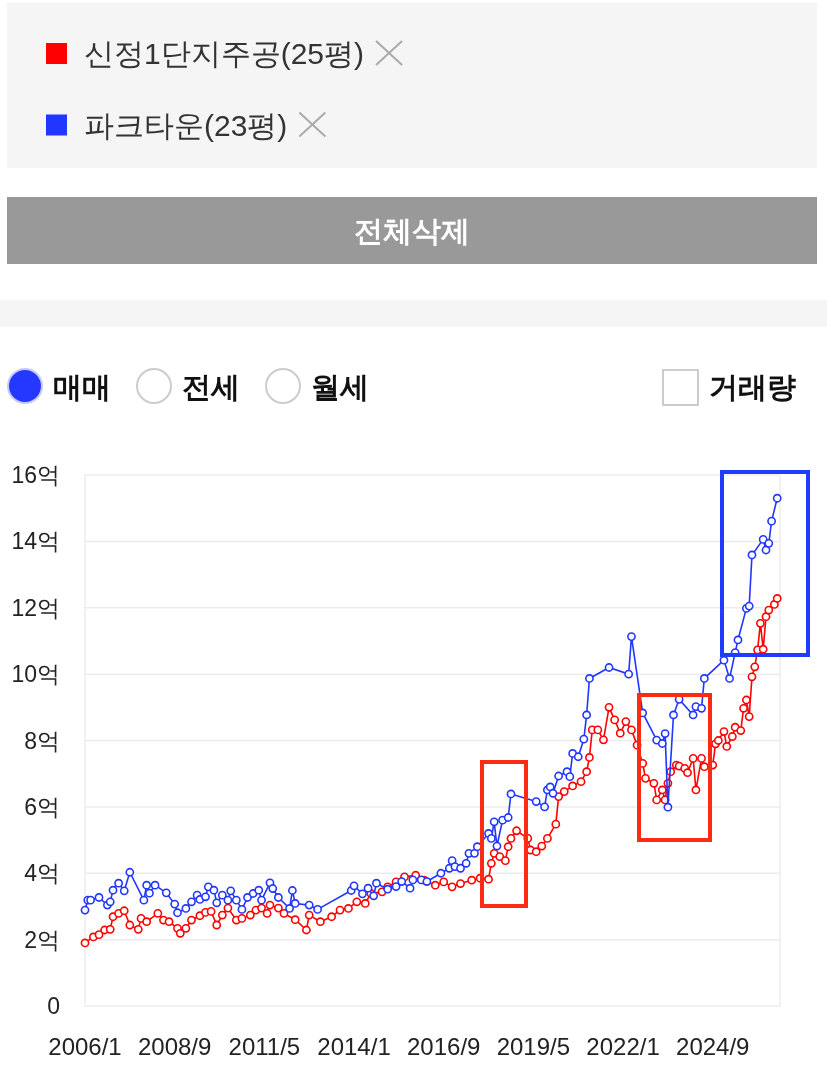  What do you see at coordinates (174, 1046) in the screenshot?
I see `x-tick-label: 2008/9` at bounding box center [174, 1046].